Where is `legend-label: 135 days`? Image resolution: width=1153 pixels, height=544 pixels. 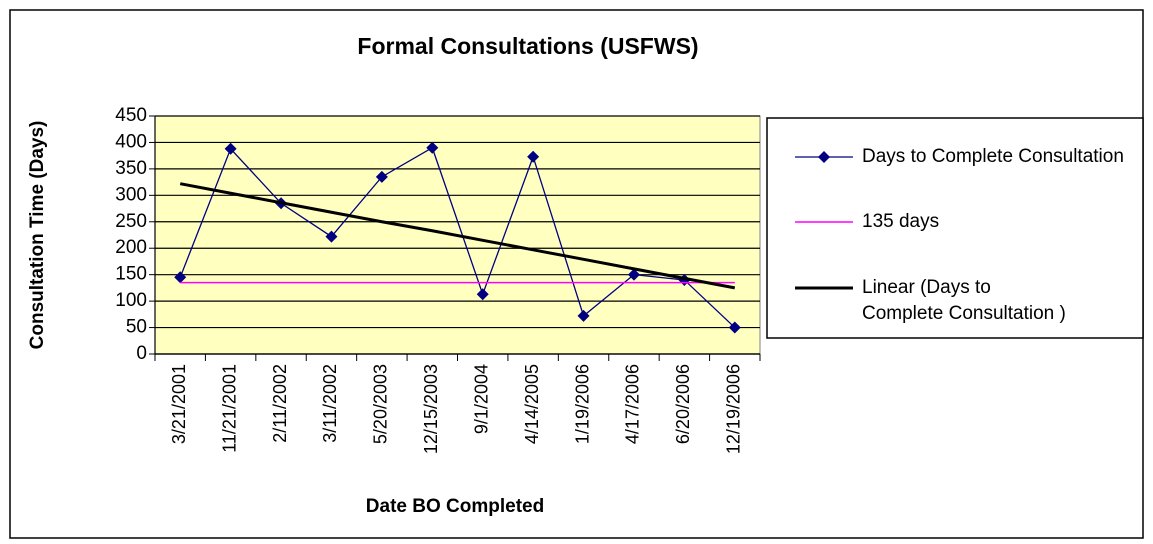
legend-label: 135 days is located at coordinates (901, 221).